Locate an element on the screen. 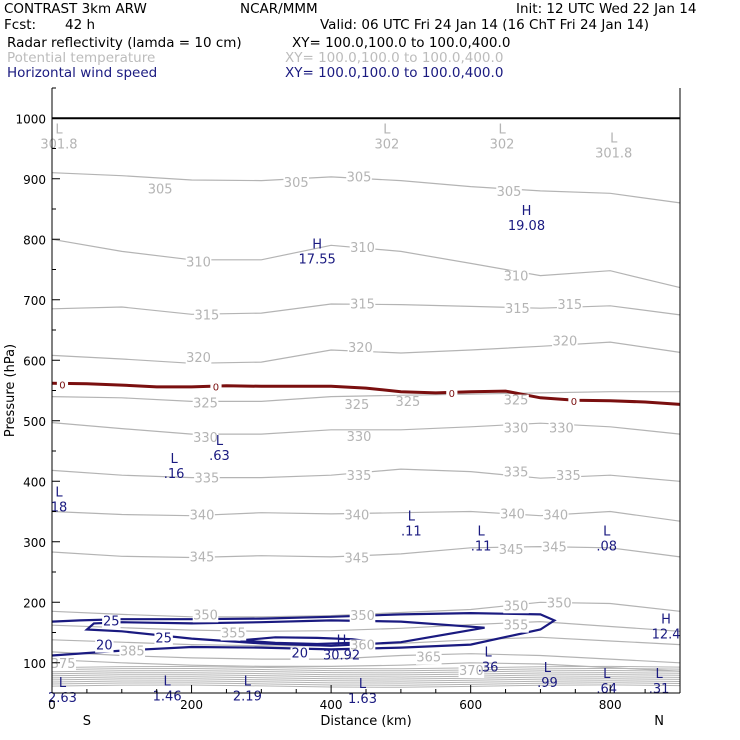 Image resolution: width=740 pixels, height=740 pixels. model-title: CONTRAST 3km ARW is located at coordinates (75, 9).